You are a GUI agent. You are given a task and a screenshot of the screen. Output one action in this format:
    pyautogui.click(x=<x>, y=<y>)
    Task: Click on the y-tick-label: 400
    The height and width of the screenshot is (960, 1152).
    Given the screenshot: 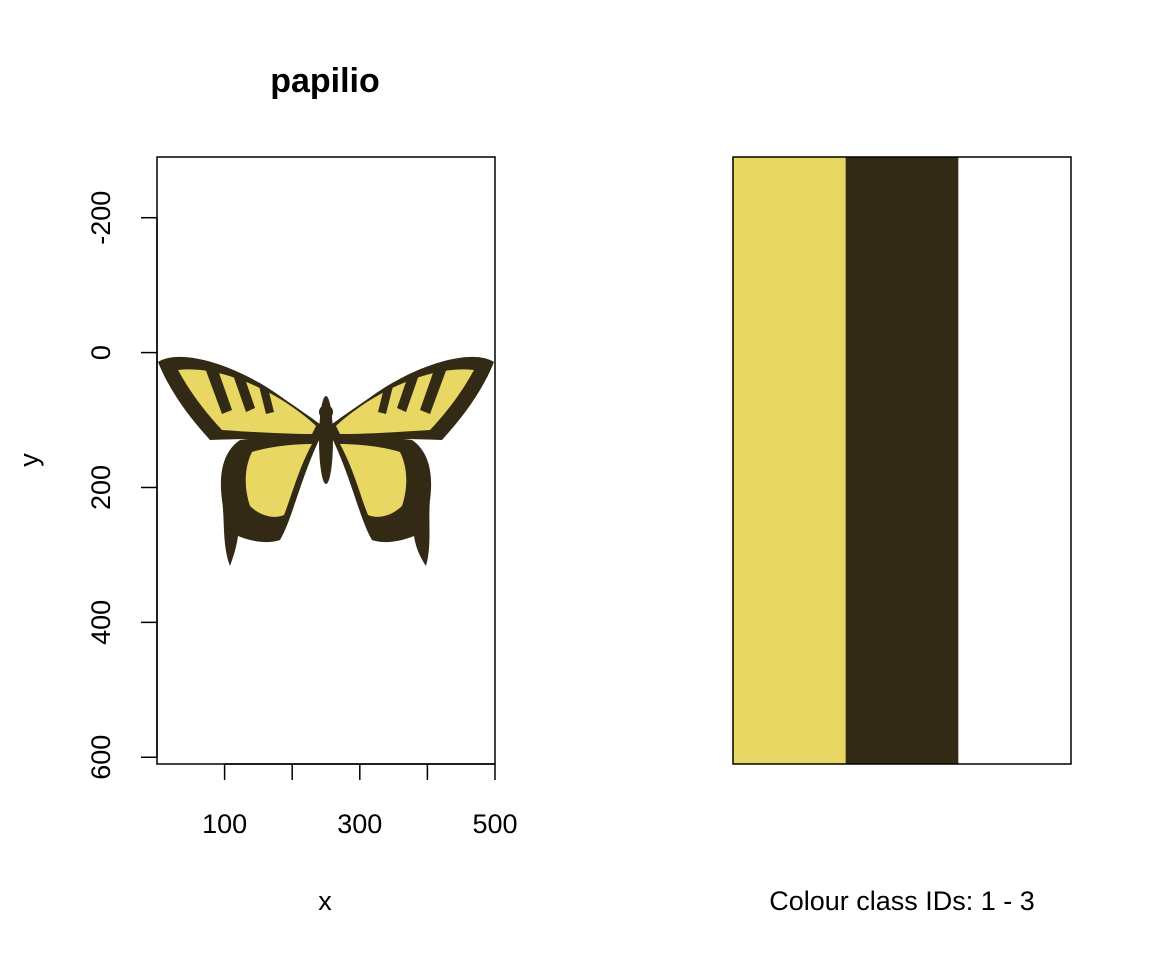 What is the action you would take?
    pyautogui.click(x=101, y=622)
    